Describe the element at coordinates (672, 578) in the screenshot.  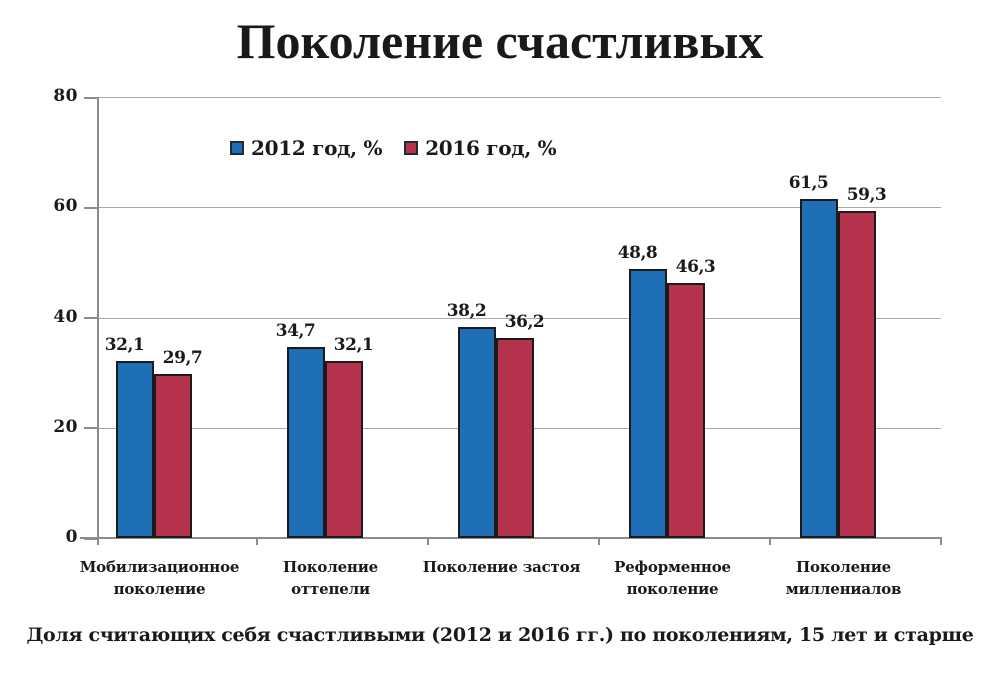
I see `x-axis-category-label: Реформенное поколение` at that location.